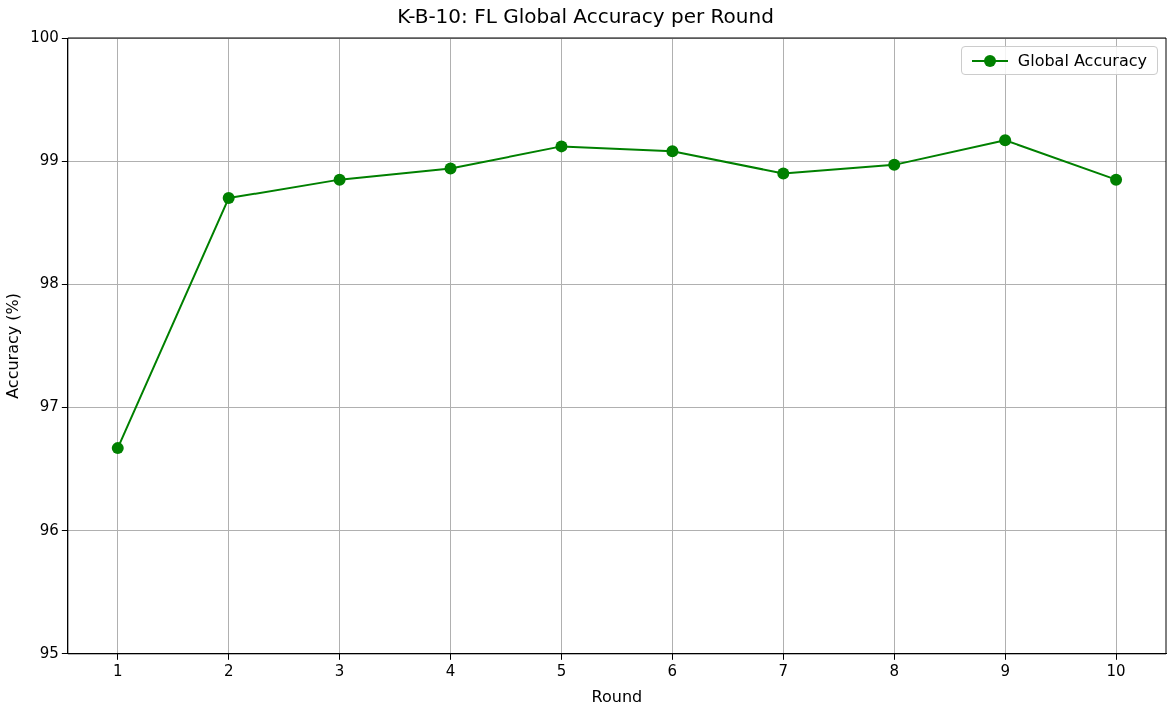 Image resolution: width=1172 pixels, height=715 pixels. I want to click on x-tick-label: 8, so click(894, 670).